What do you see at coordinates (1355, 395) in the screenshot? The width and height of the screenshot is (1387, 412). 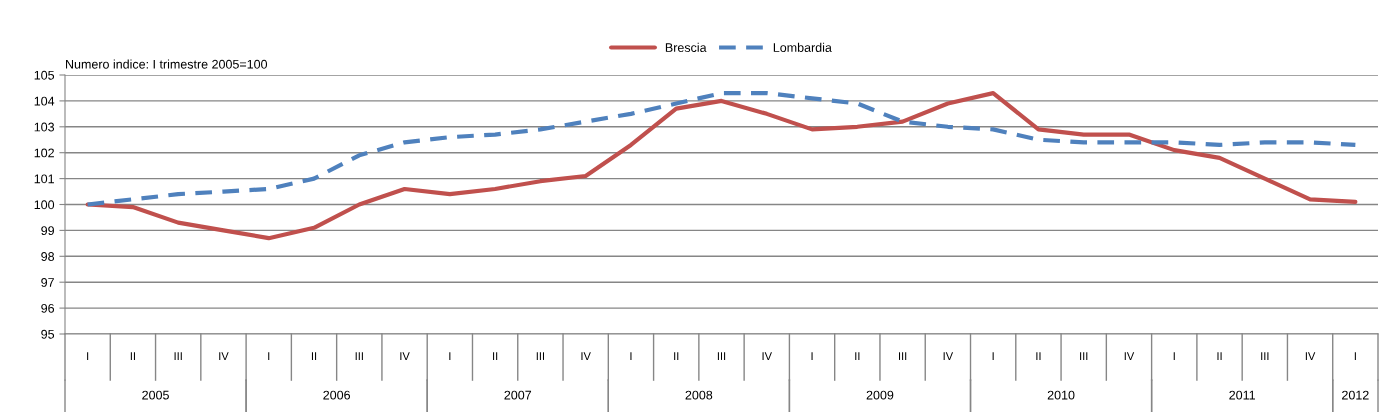 I see `text: 2012` at bounding box center [1355, 395].